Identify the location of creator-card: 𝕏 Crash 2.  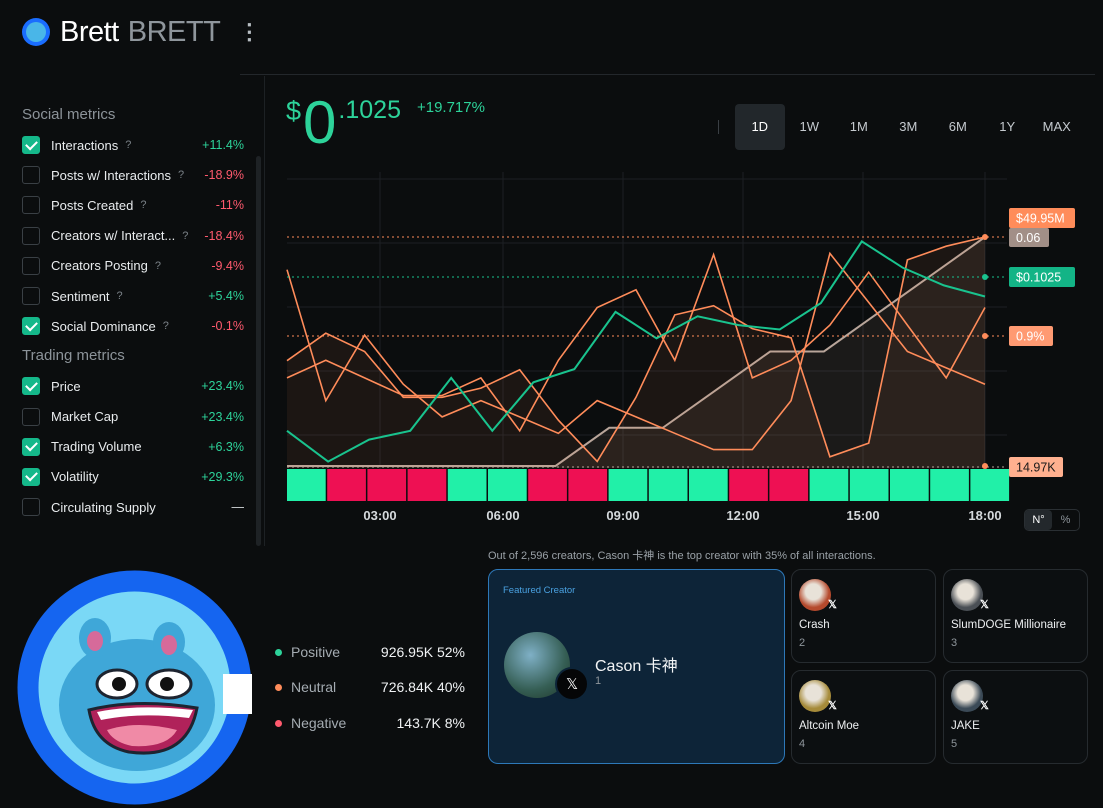
(863, 616).